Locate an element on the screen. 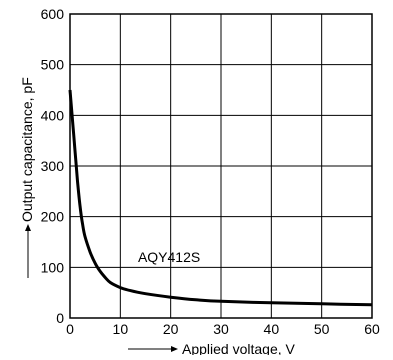  x-axis-title: Applied voltage, V is located at coordinates (239, 348).